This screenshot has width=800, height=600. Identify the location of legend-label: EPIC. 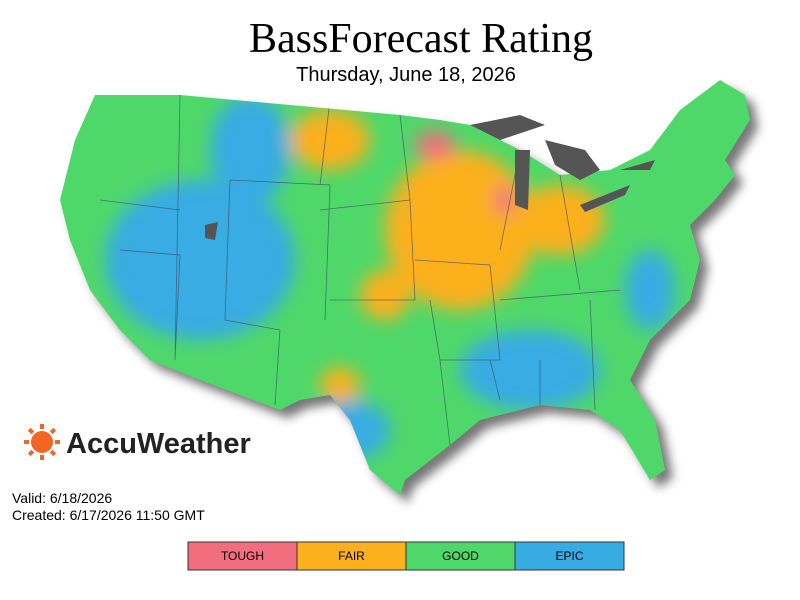
(569, 556).